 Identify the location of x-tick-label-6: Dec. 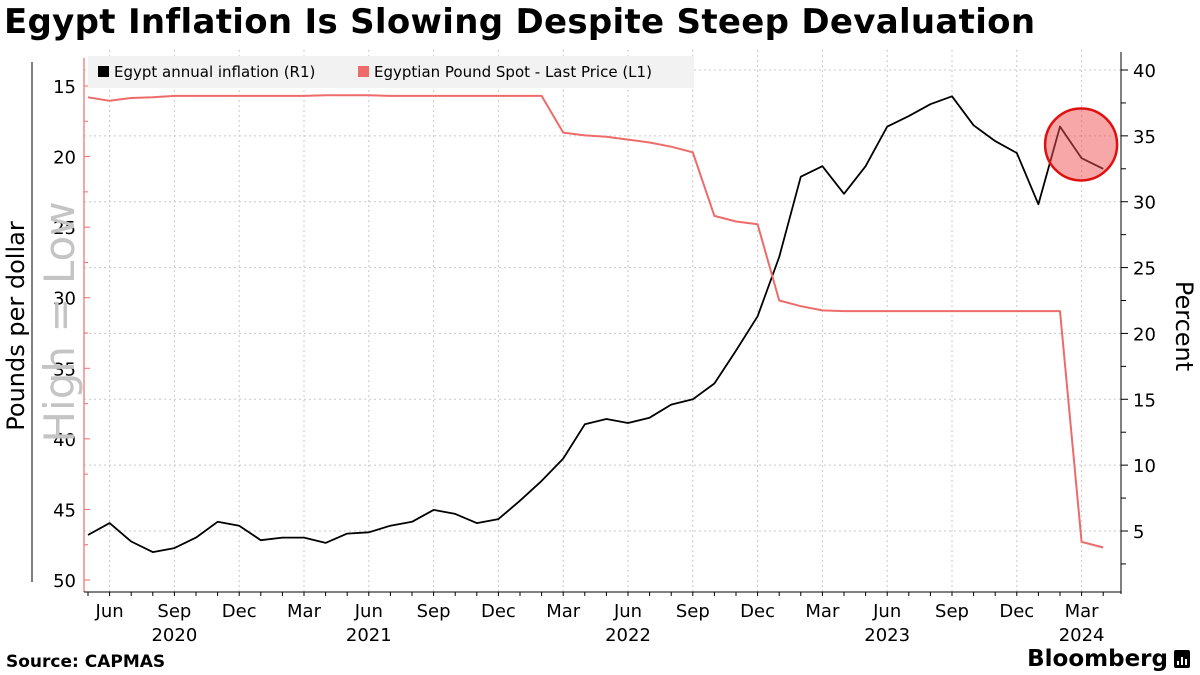
(498, 611).